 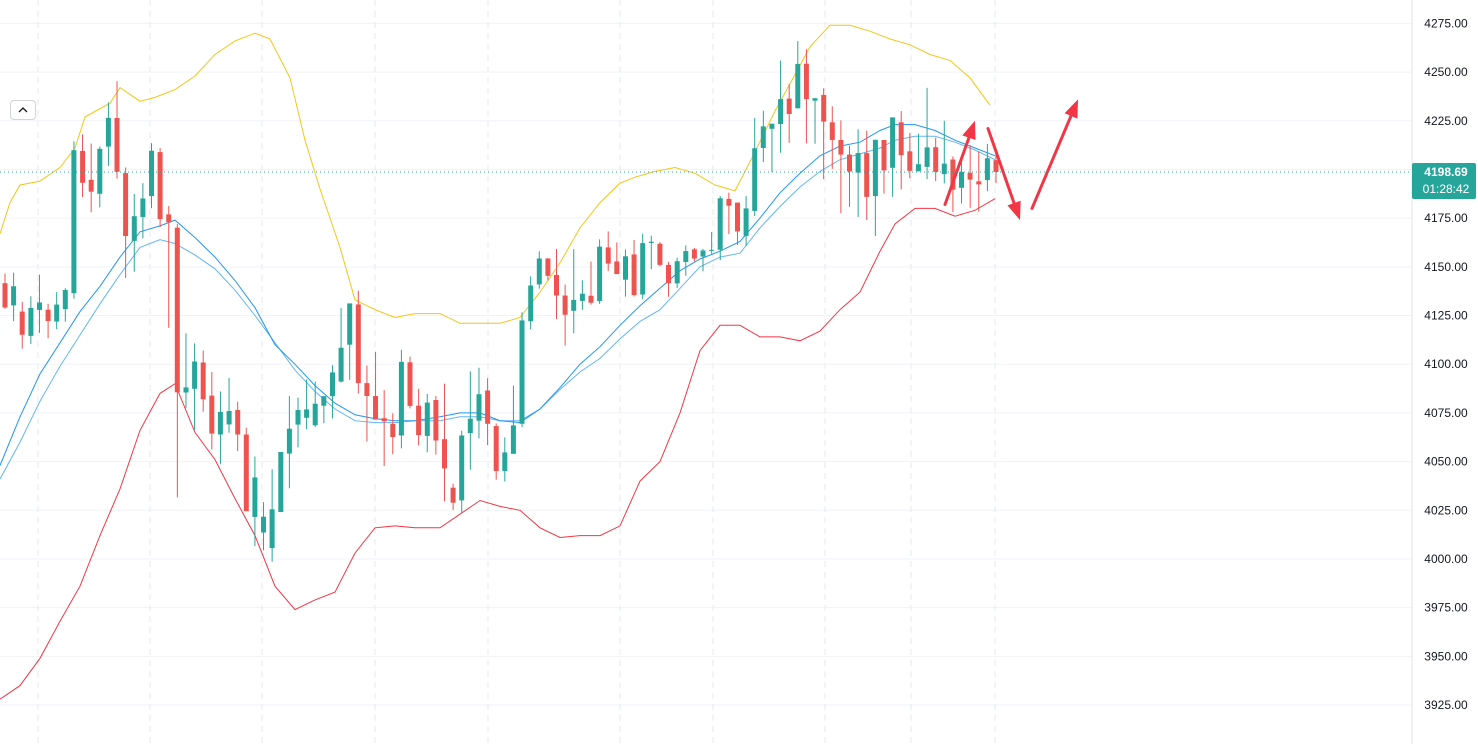 I want to click on price-tick-label: 3925.00, so click(x=1446, y=705).